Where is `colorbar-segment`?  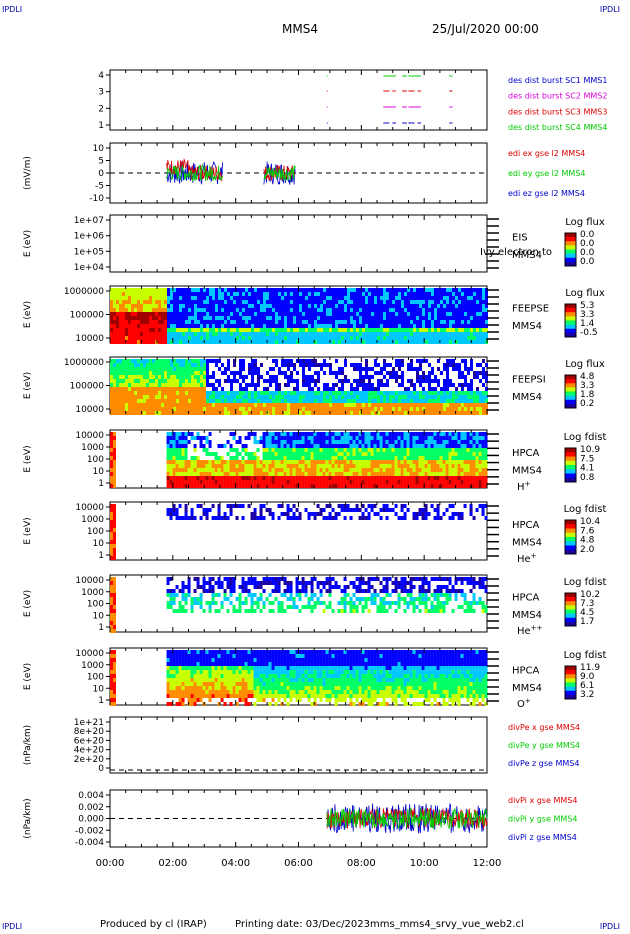 colorbar-segment is located at coordinates (570, 323).